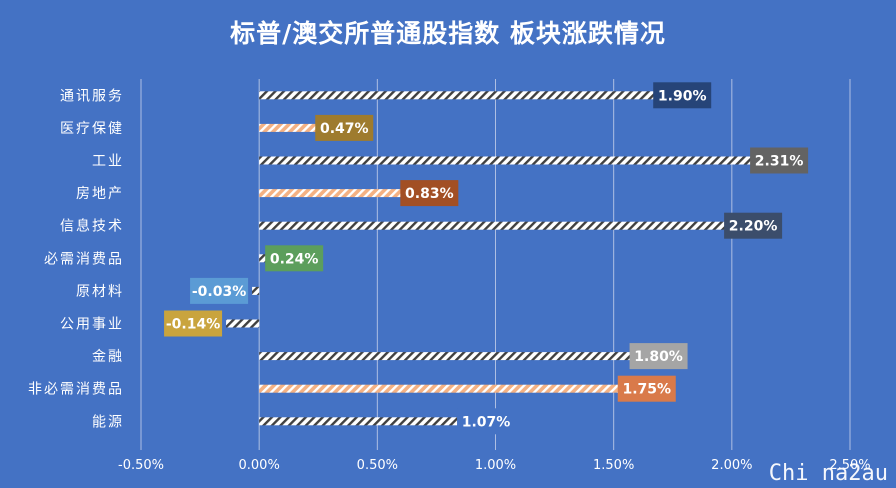  I want to click on data-label: 2.31%, so click(779, 162).